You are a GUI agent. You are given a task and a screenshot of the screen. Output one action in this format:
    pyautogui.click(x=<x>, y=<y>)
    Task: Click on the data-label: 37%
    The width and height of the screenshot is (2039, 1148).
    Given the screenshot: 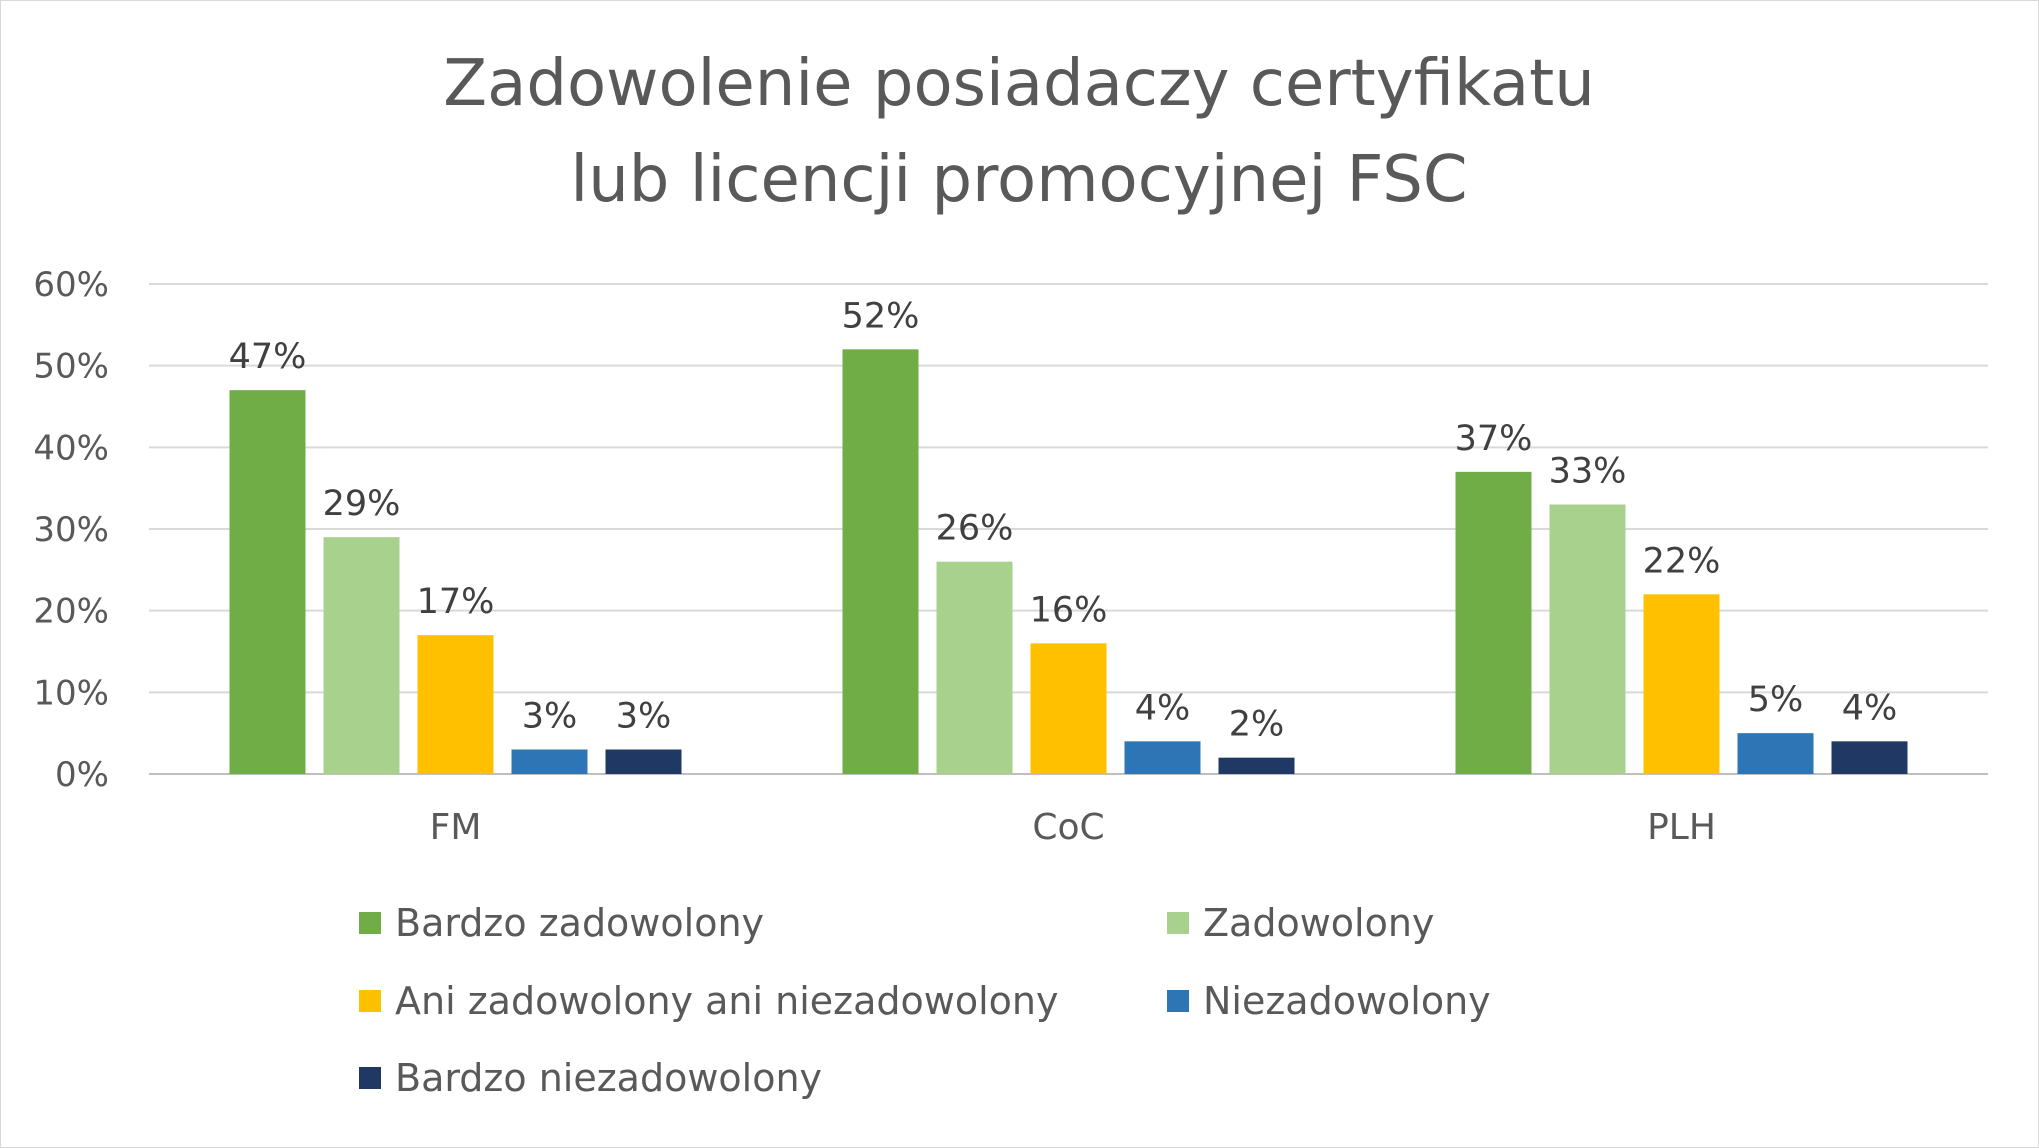 What is the action you would take?
    pyautogui.click(x=1494, y=439)
    